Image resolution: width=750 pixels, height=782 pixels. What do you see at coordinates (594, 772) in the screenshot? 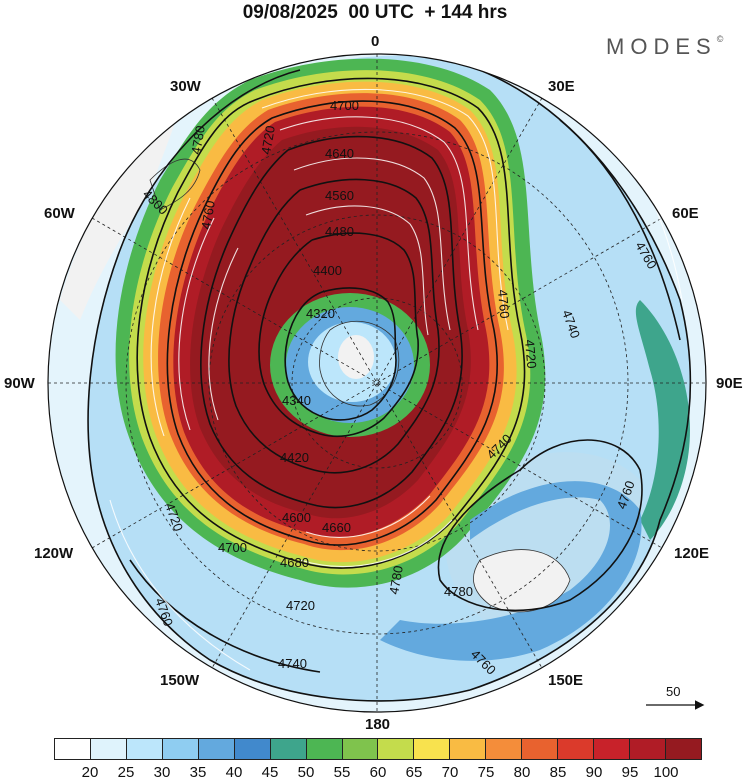
I see `colorbar-tick-label: 90` at bounding box center [594, 772].